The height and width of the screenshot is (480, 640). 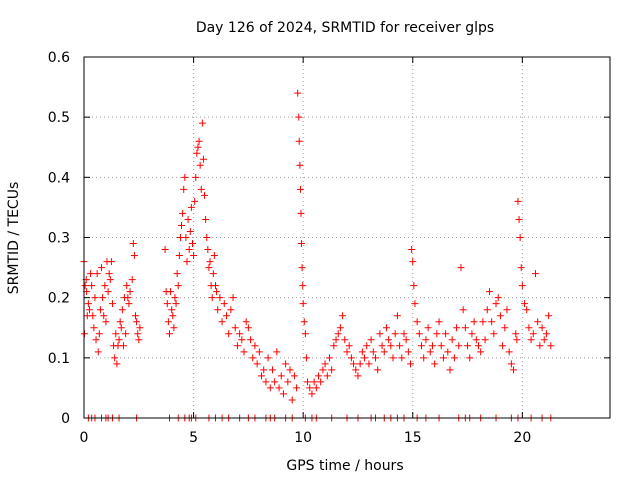 What do you see at coordinates (59, 359) in the screenshot?
I see `y-tick-label: 0.1` at bounding box center [59, 359].